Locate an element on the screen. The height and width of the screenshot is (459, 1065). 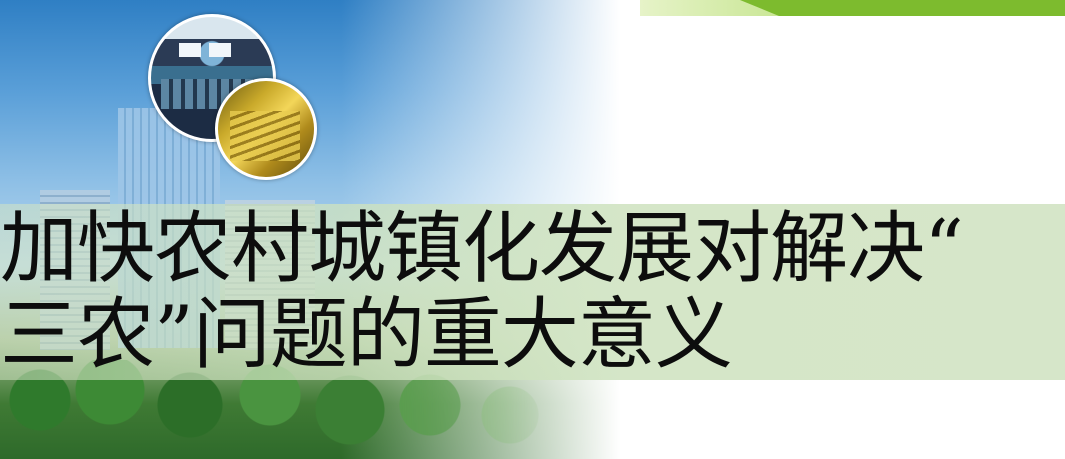
slide-title-line-2: 三农”问题的重大意义 is located at coordinates (366, 335).